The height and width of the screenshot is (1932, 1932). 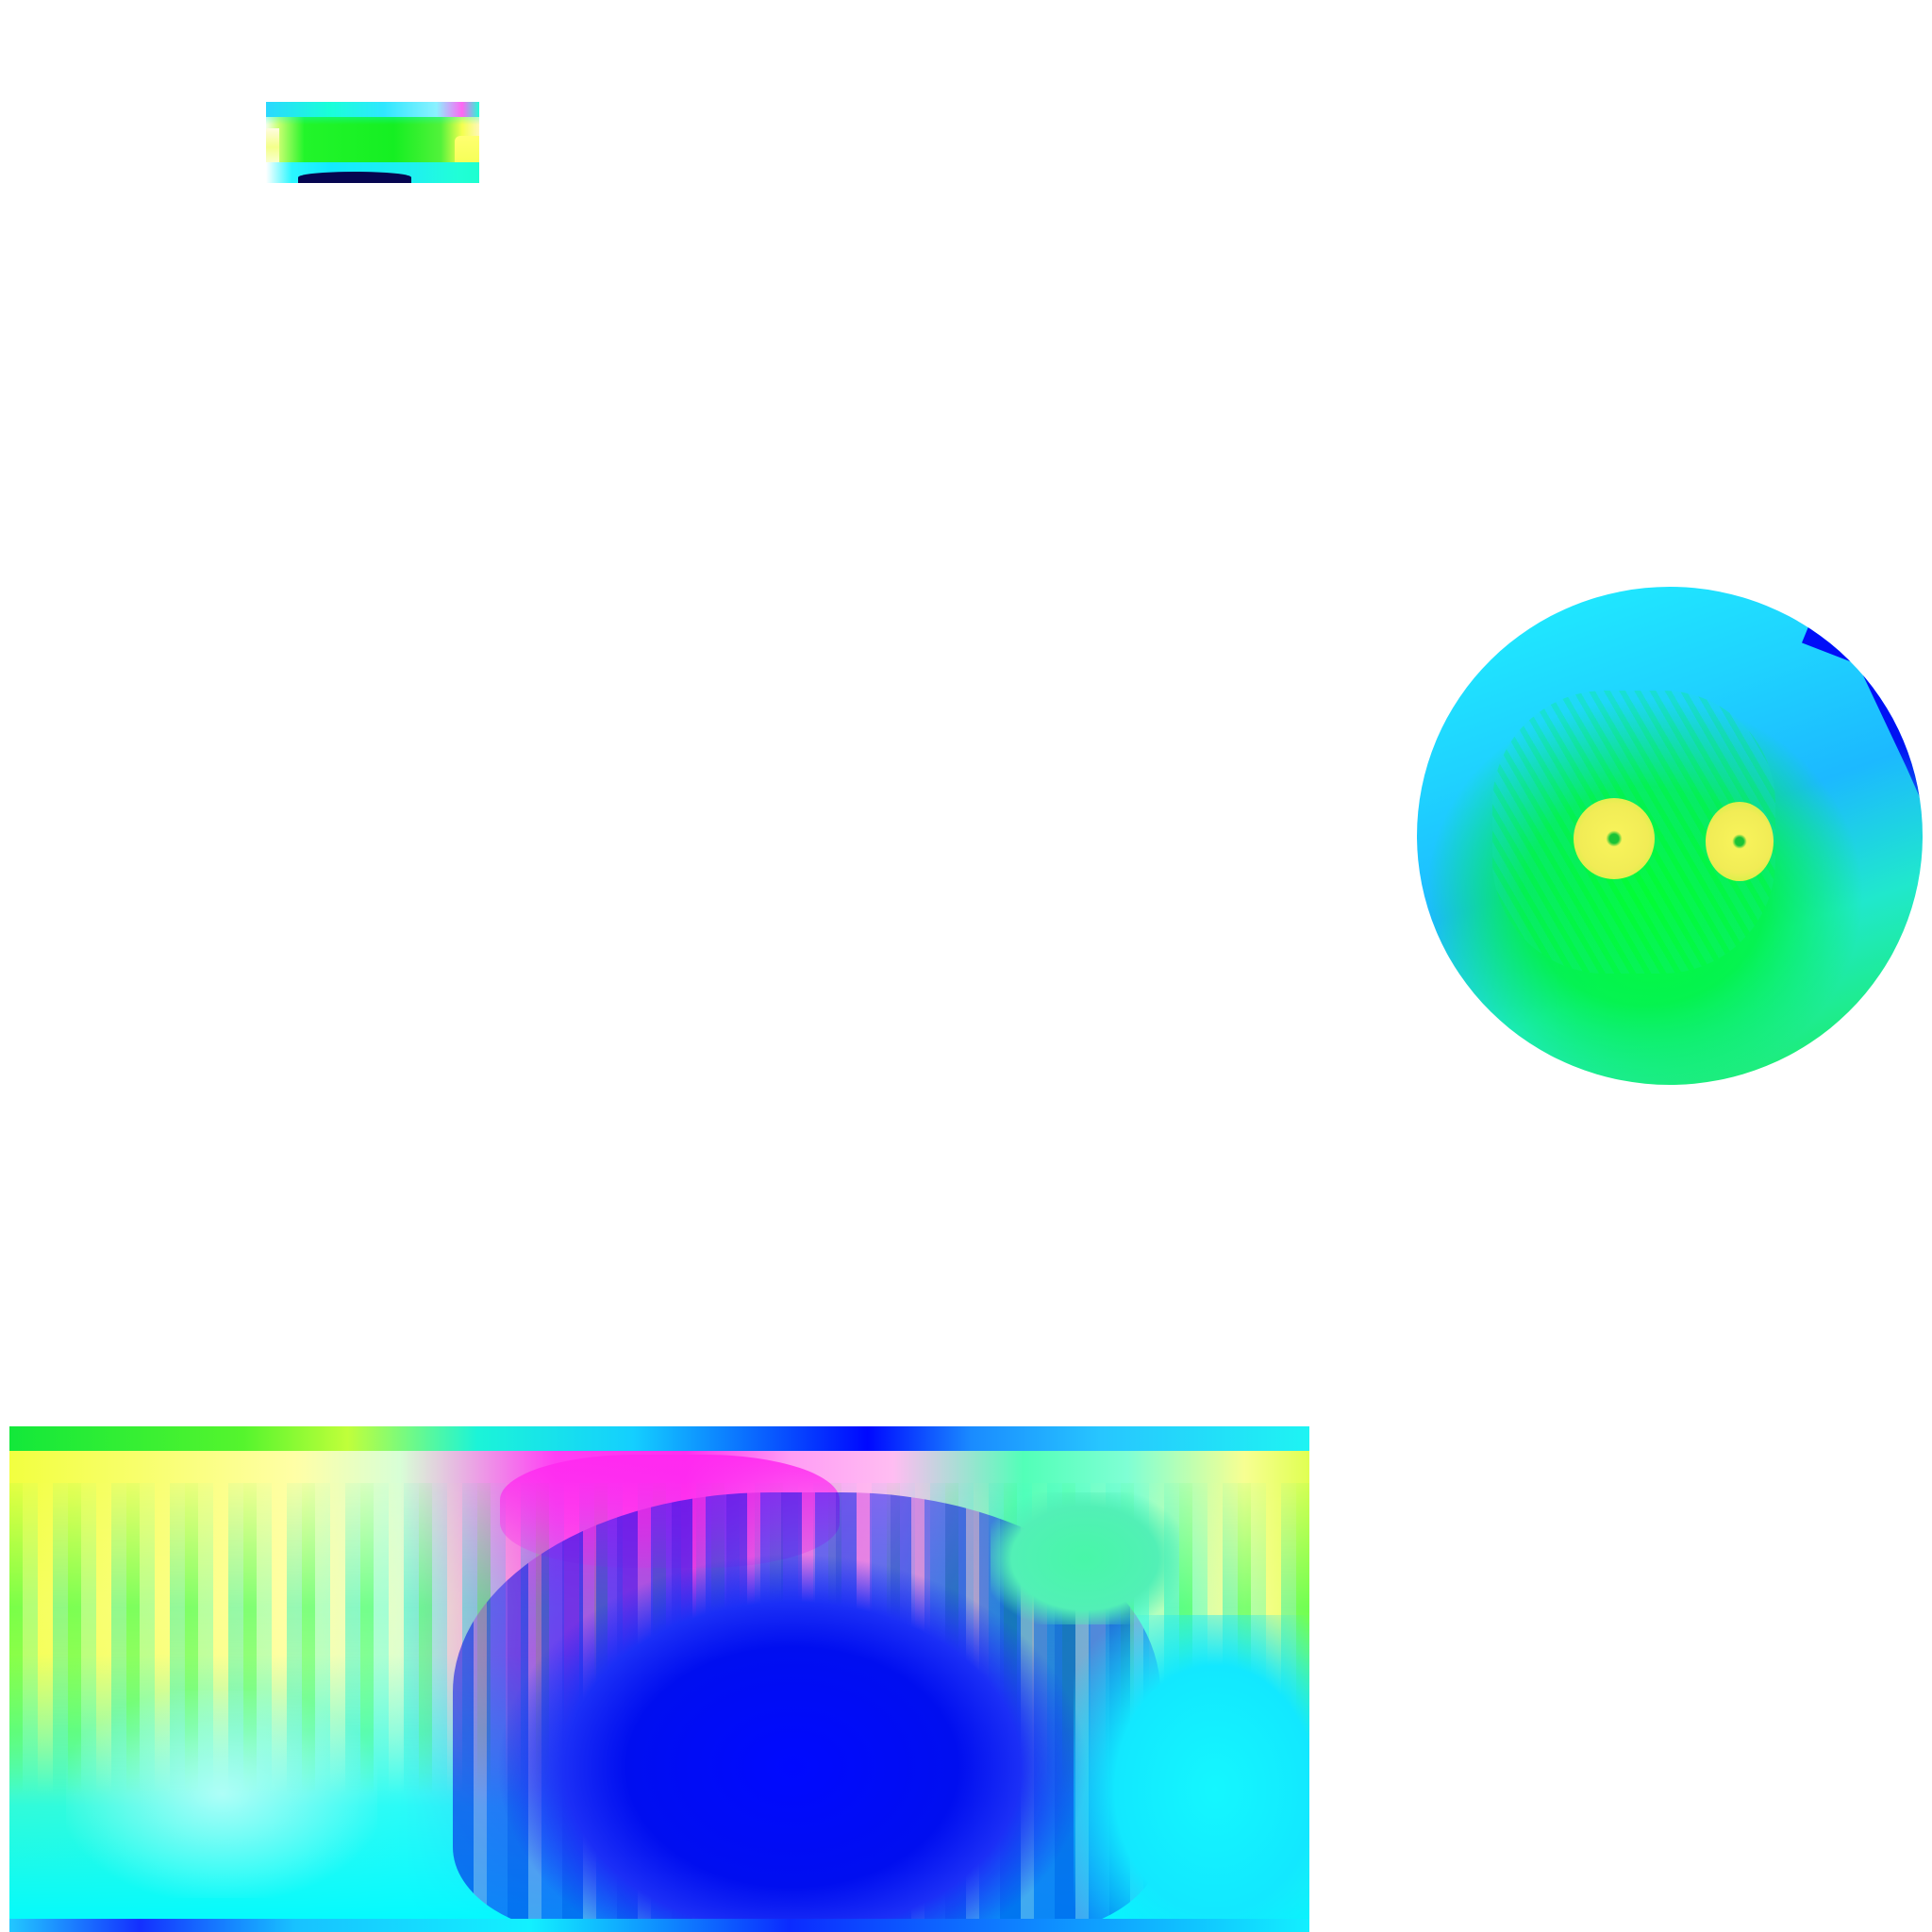 I want to click on strip-top-band, so click(x=372, y=109).